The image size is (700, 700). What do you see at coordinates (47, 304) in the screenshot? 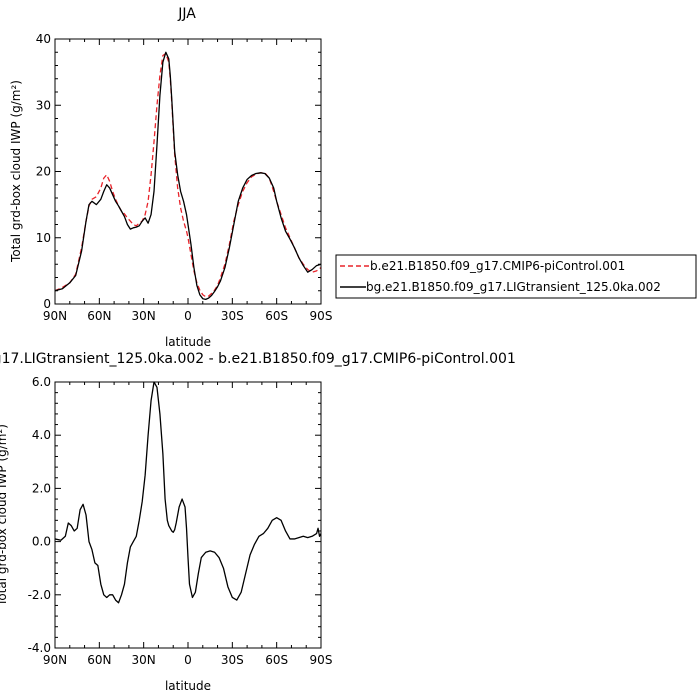
I see `top-y-tick-label: 0` at bounding box center [47, 304].